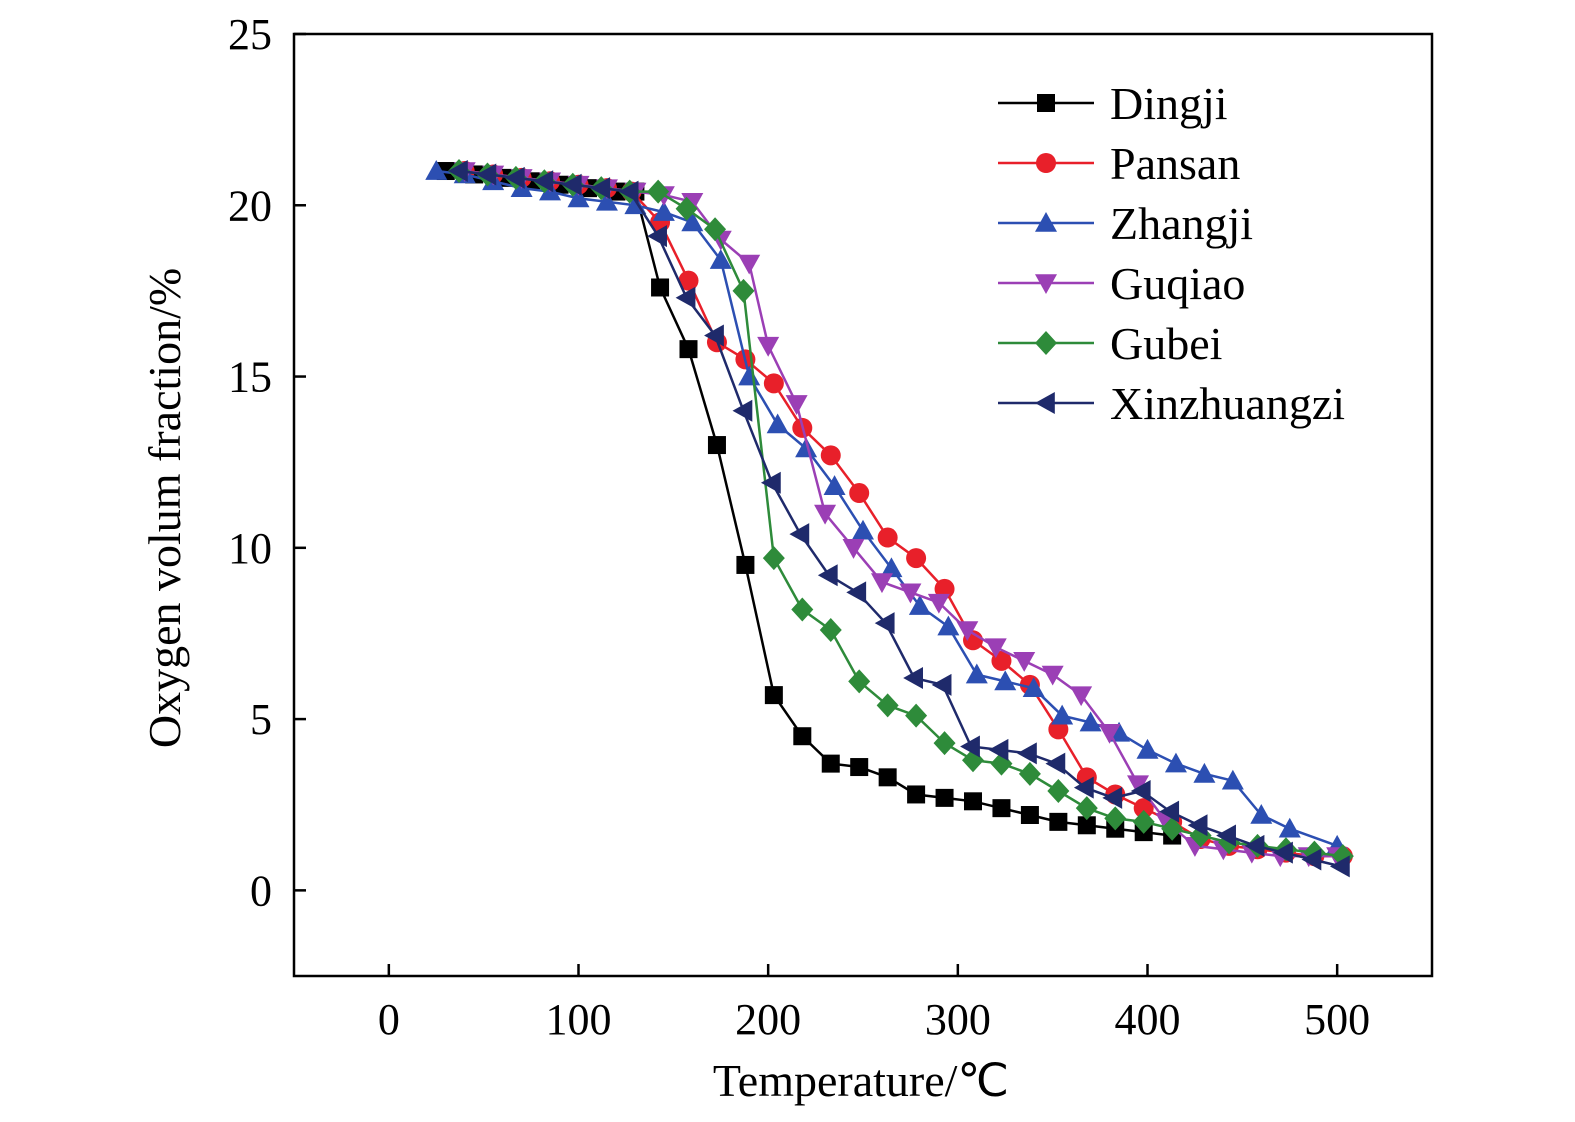 This screenshot has width=1575, height=1122. Describe the element at coordinates (1169, 103) in the screenshot. I see `legend-label-dingji: Dingji` at that location.